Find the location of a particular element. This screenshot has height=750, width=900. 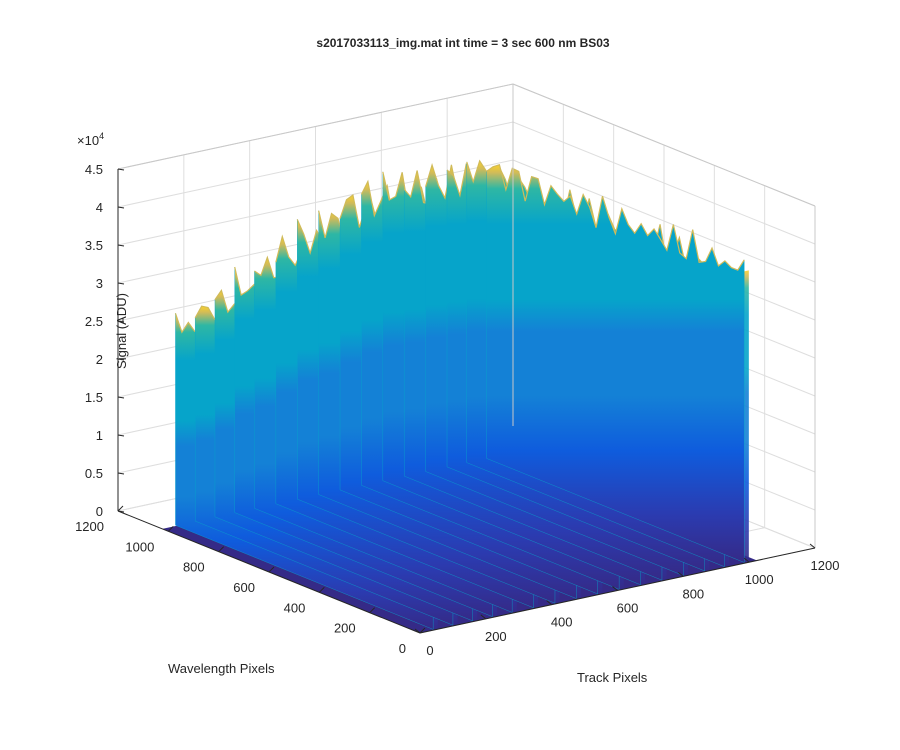

z-tick-label: 4 is located at coordinates (99, 207).